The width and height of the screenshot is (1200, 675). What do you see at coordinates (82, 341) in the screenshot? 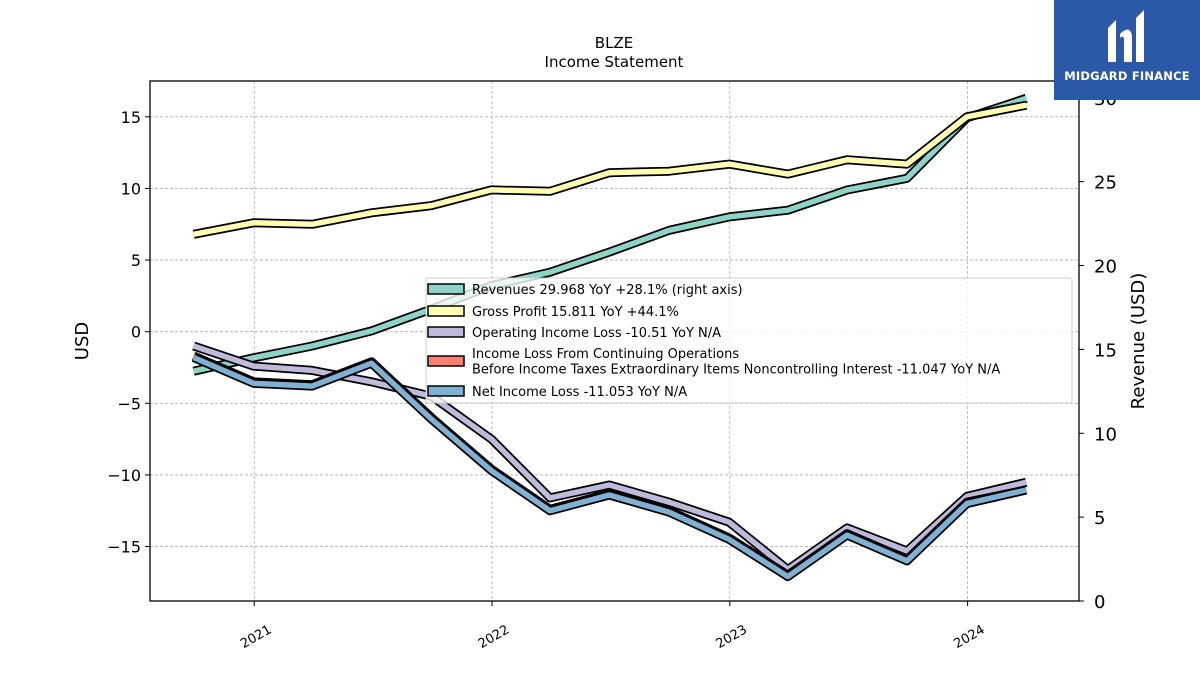
I see `y-axis-label-left: USD` at bounding box center [82, 341].